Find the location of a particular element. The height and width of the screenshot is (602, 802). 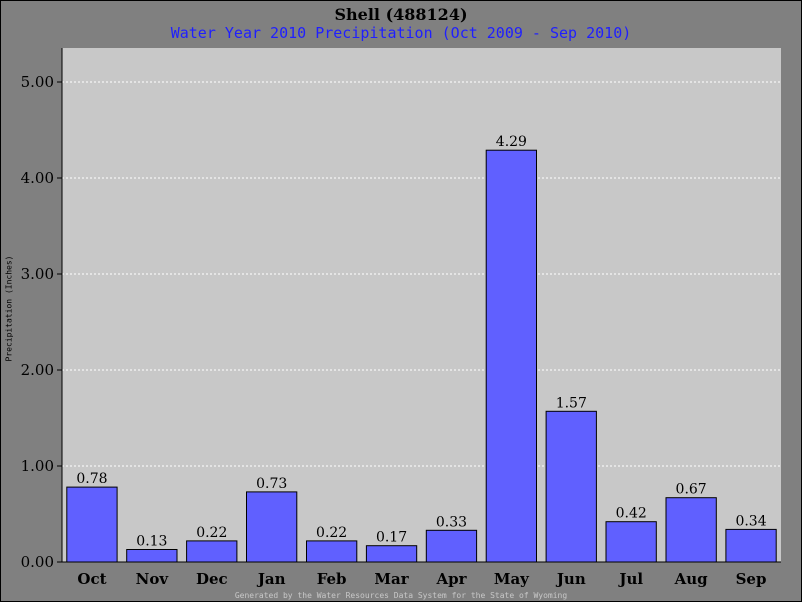

x-tick-label: Sep is located at coordinates (751, 579).